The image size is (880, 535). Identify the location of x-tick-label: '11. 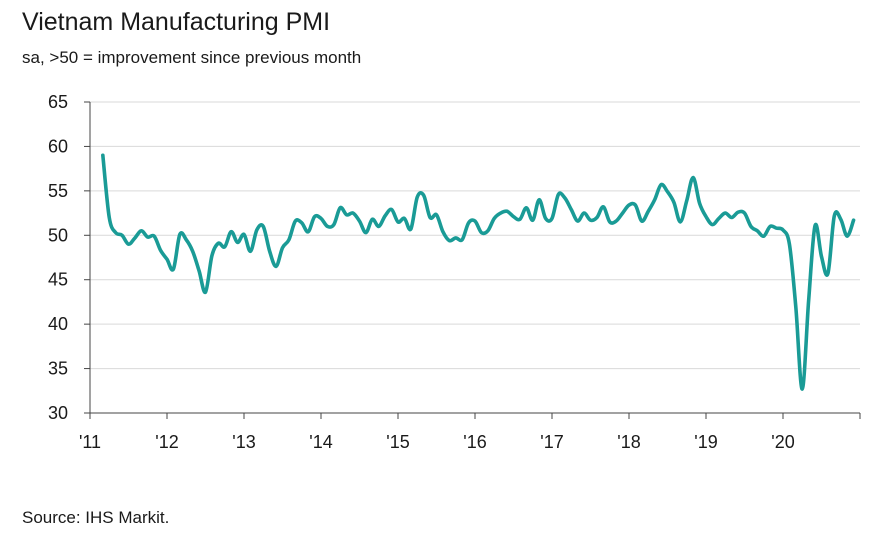
(90, 442).